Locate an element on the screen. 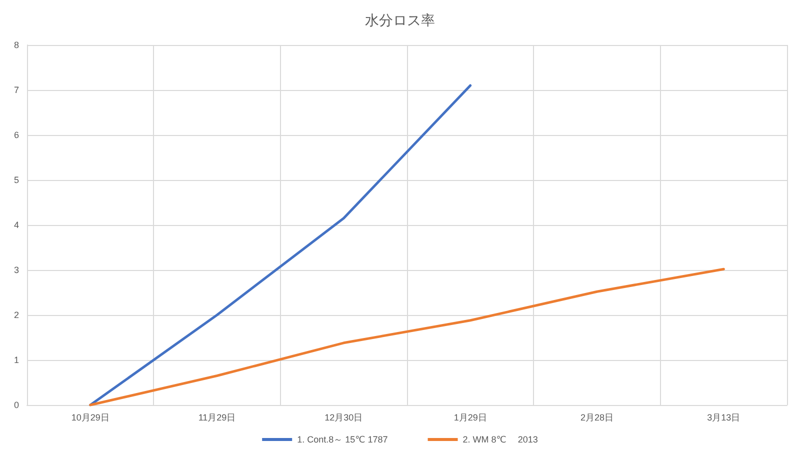 This screenshot has height=457, width=800. x-tick-label: 2月28日 is located at coordinates (597, 417).